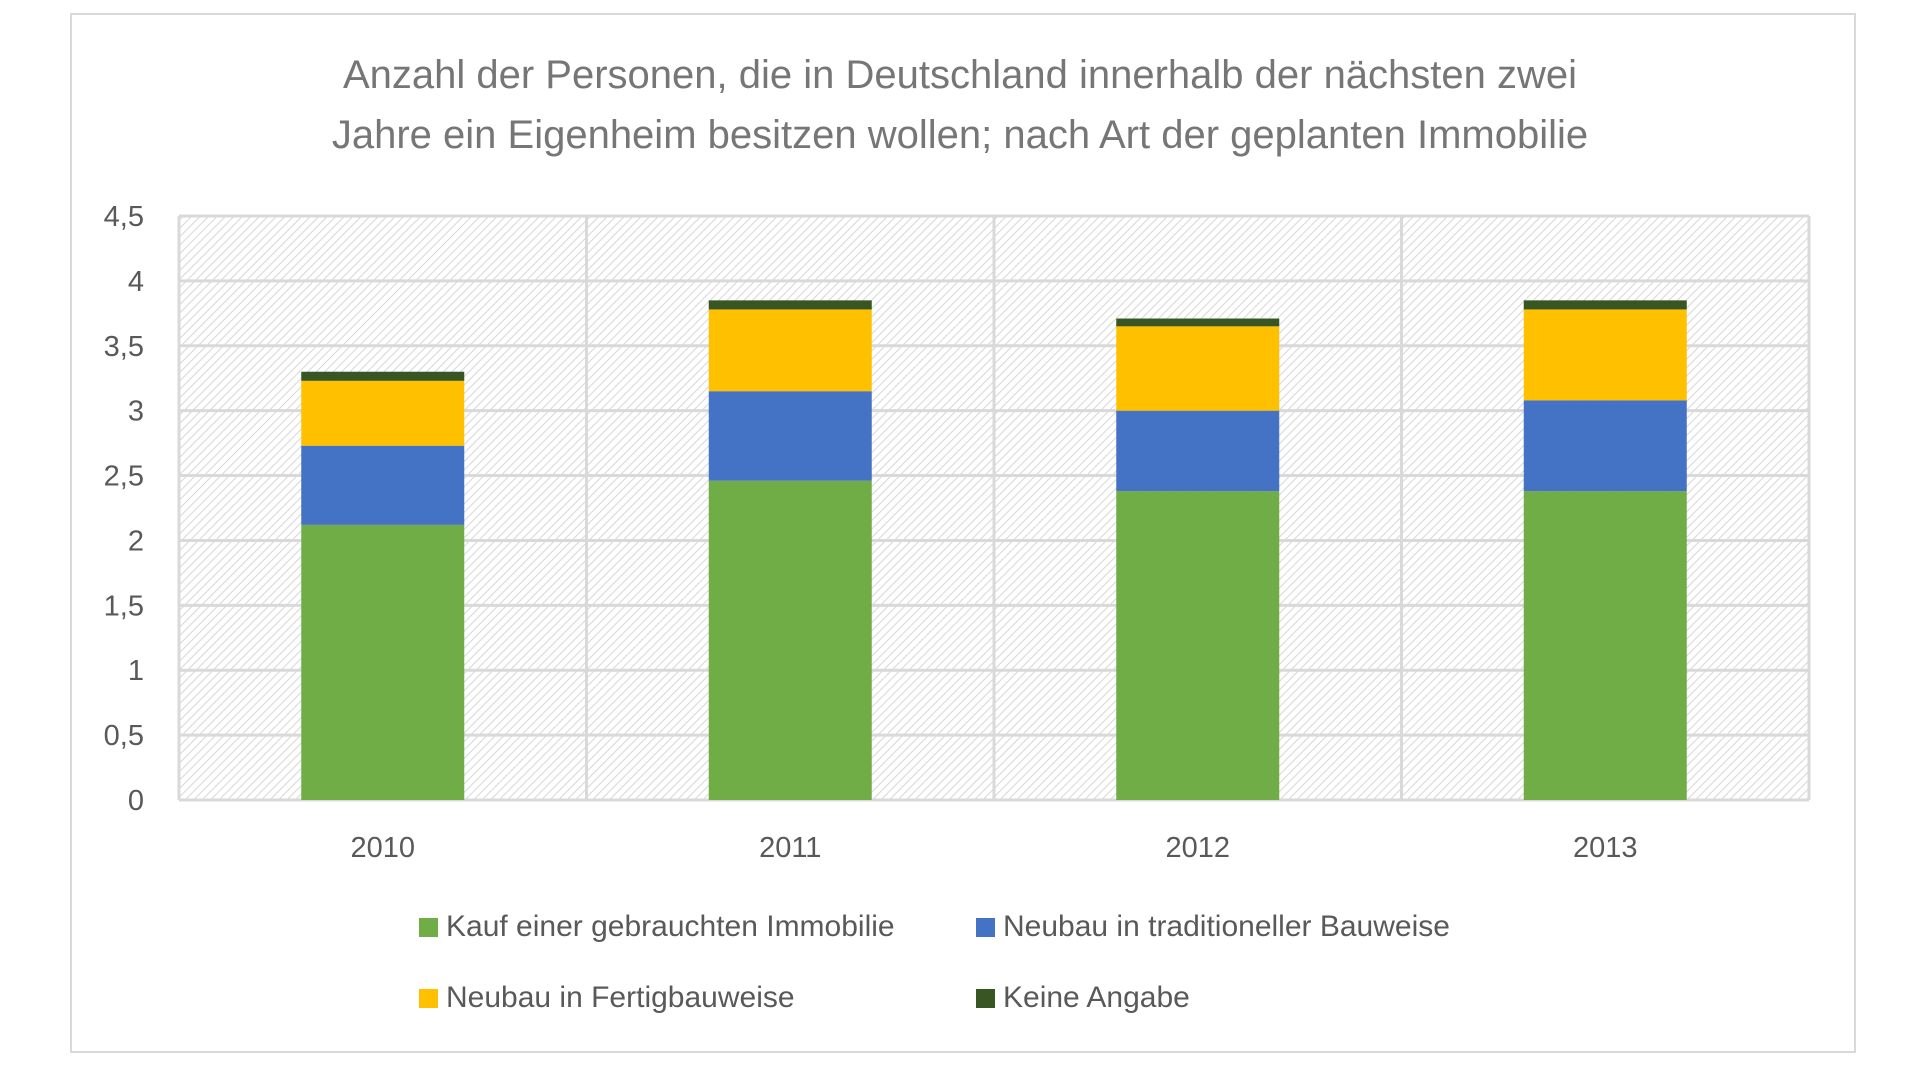  I want to click on y-tick-label: 0,5, so click(124, 736).